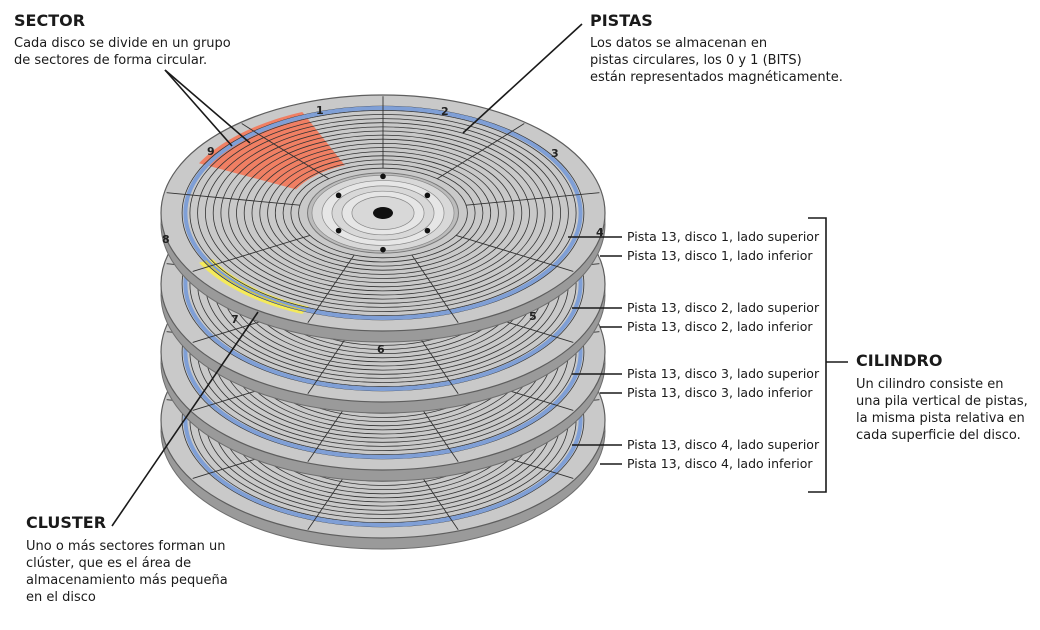 This screenshot has width=1040, height=630. Describe the element at coordinates (720, 255) in the screenshot. I see `track-label: Pista 13, disco 1, lado inferior` at that location.